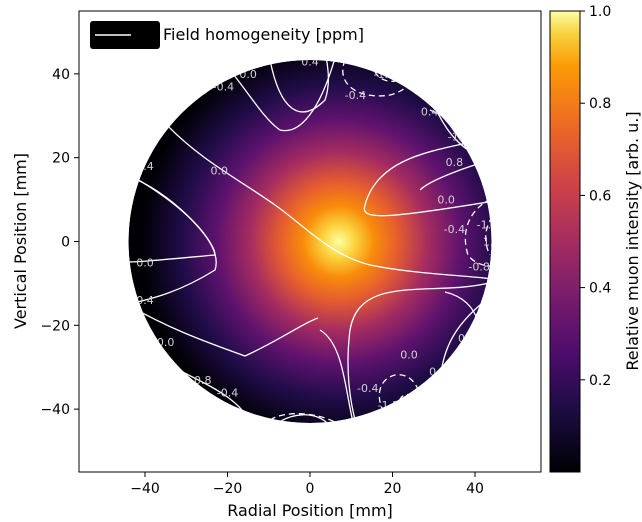  Describe the element at coordinates (145, 489) in the screenshot. I see `x-tick-label: −40` at that location.